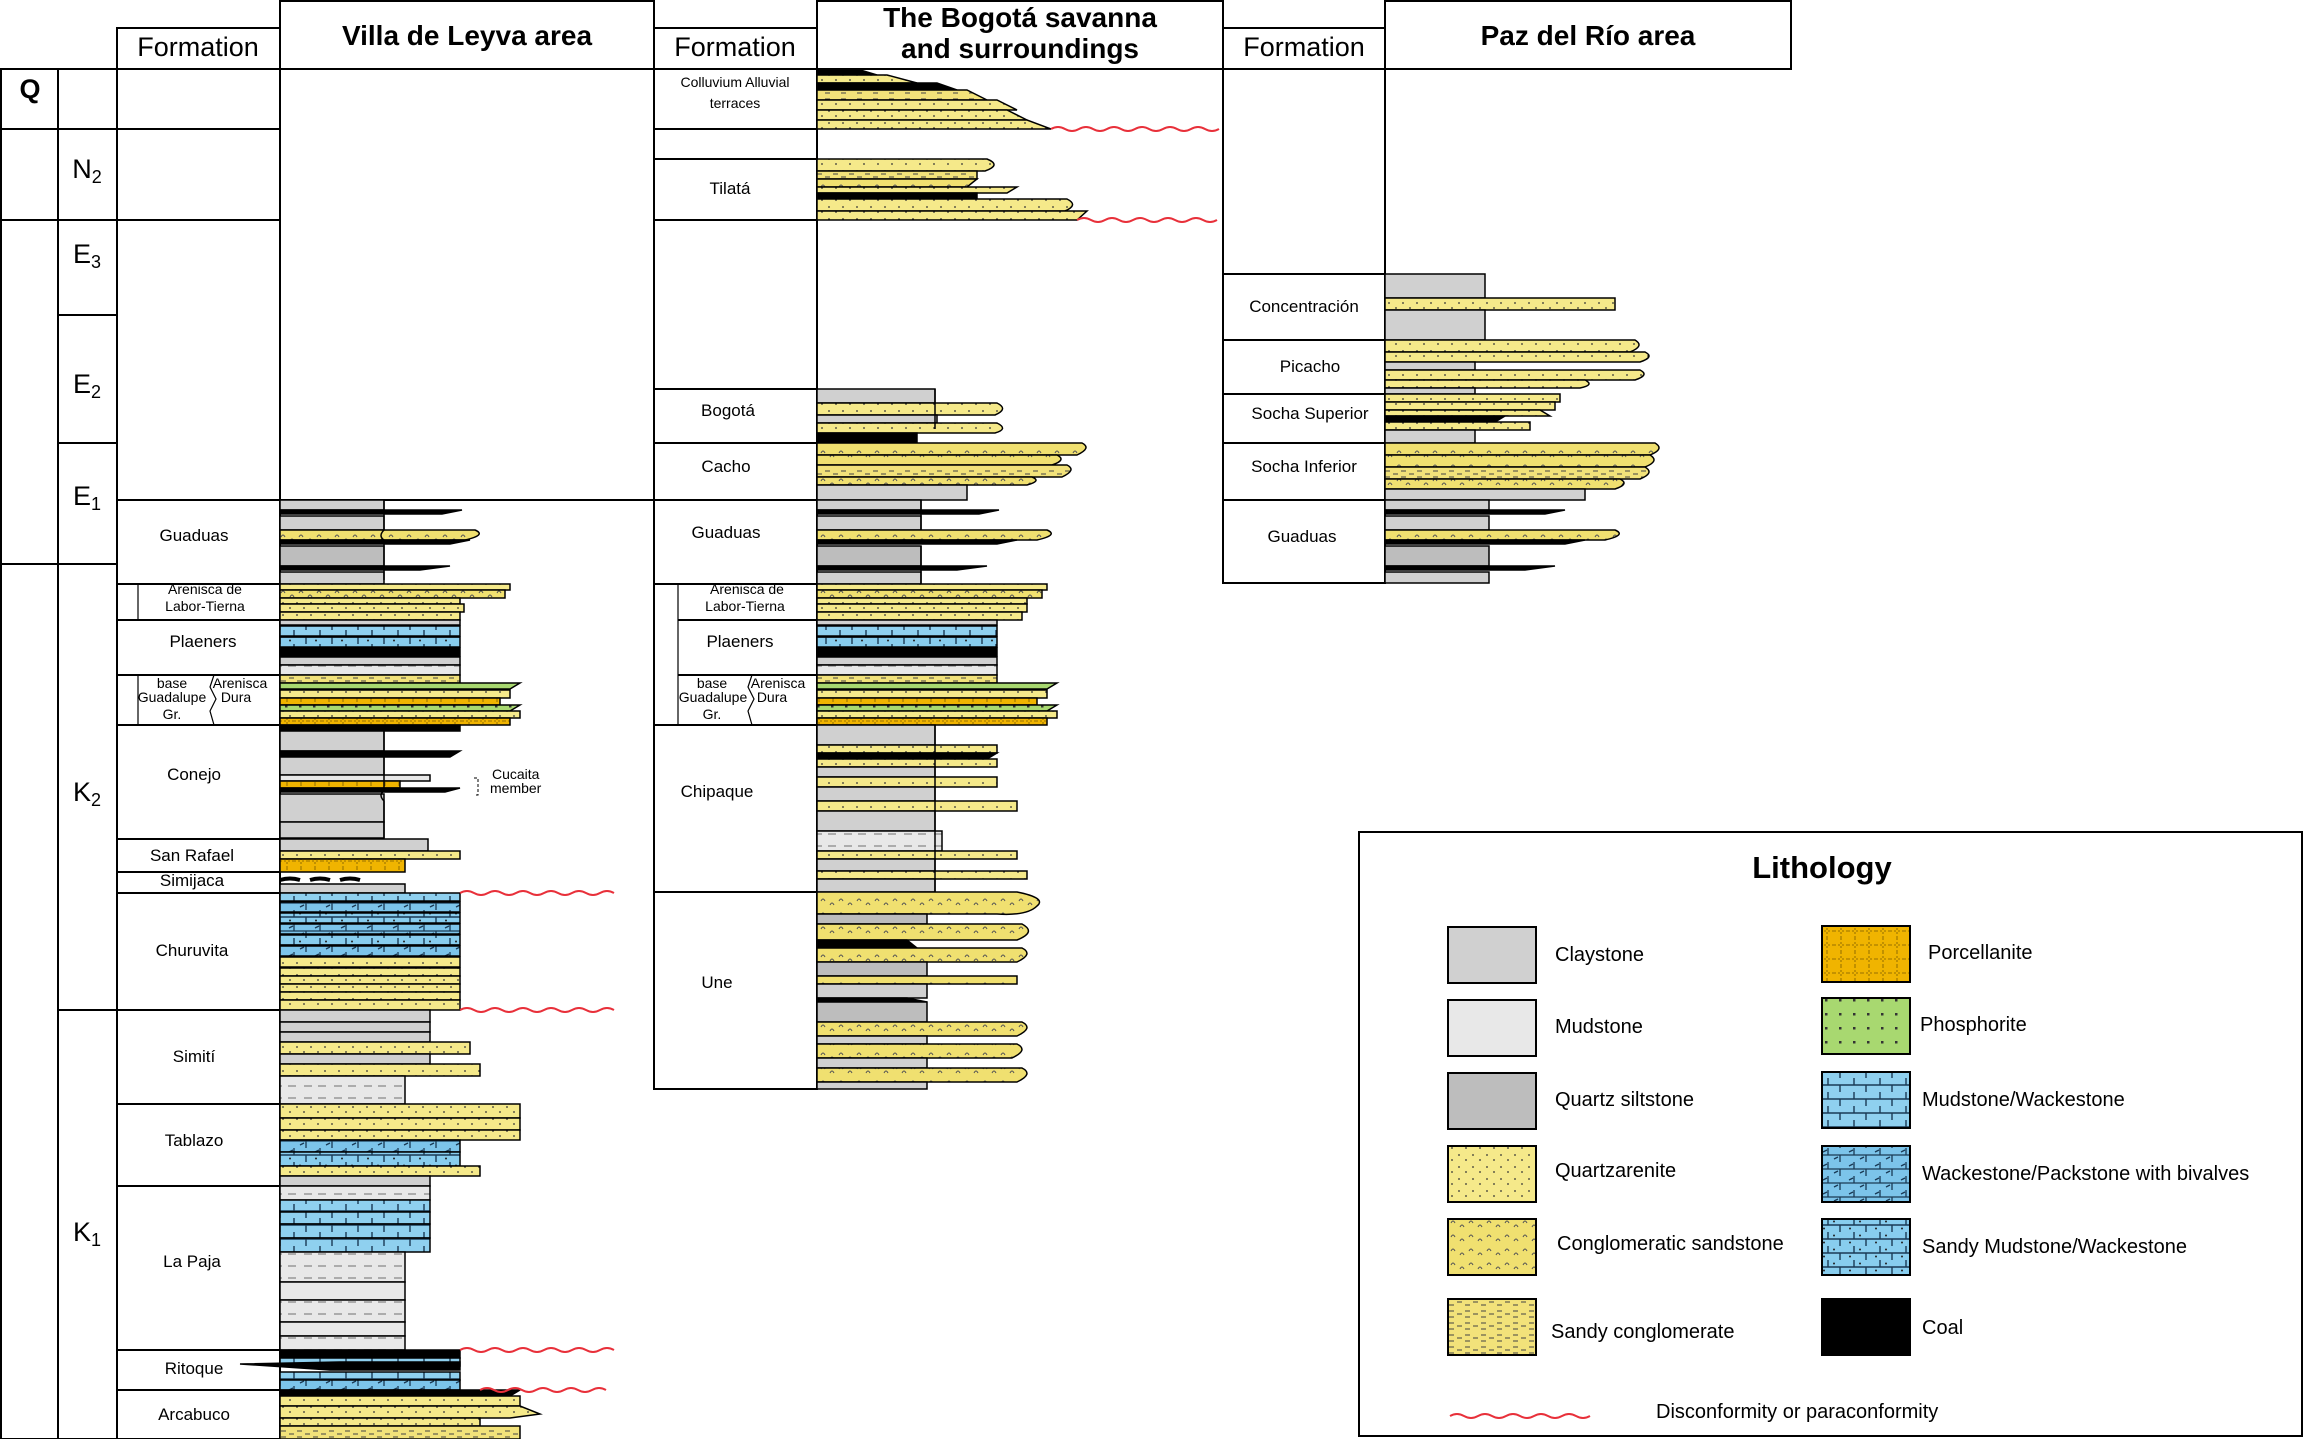 This screenshot has width=2303, height=1439. What do you see at coordinates (725, 466) in the screenshot?
I see `bogota-cacho: Cacho` at bounding box center [725, 466].